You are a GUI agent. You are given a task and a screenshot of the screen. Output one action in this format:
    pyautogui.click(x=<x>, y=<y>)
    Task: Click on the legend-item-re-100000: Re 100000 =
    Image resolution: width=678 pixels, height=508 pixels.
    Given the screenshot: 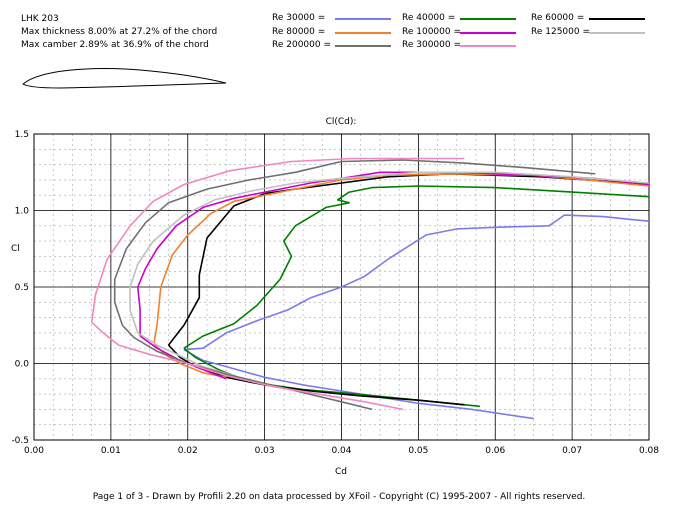 What is the action you would take?
    pyautogui.click(x=461, y=33)
    